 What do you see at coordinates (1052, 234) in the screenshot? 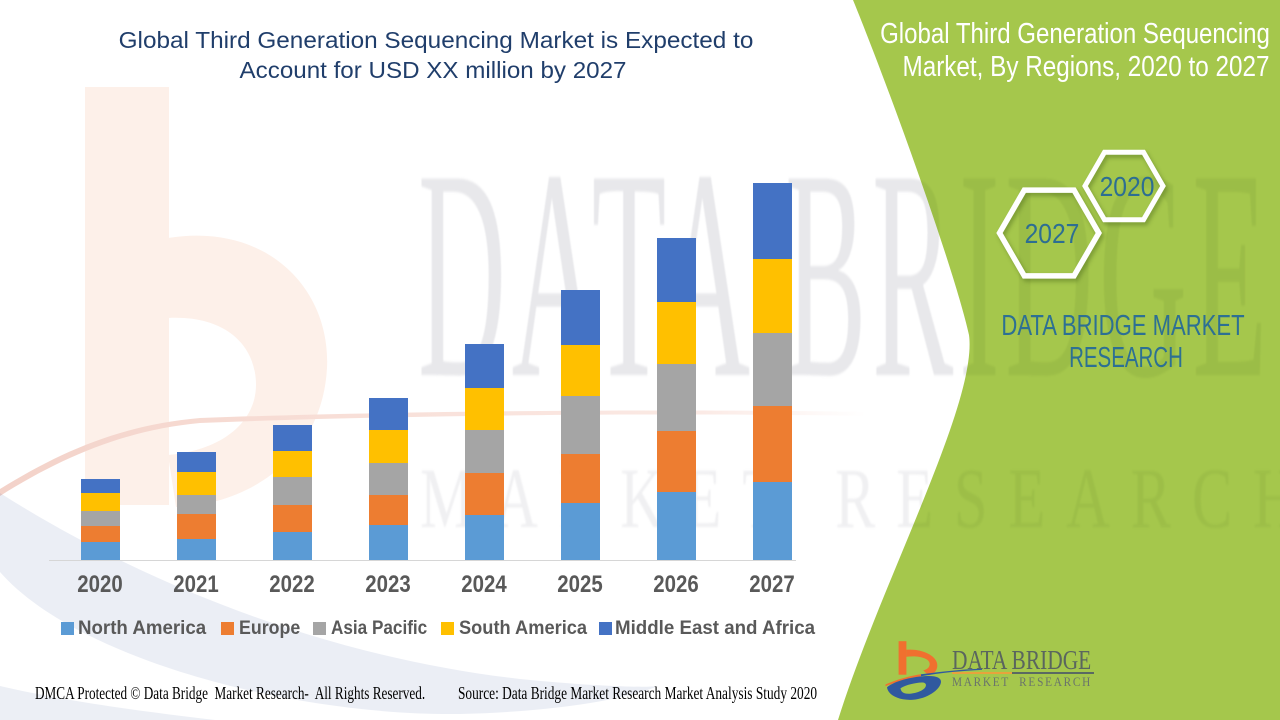
I see `svg-text: 2027` at bounding box center [1052, 234].